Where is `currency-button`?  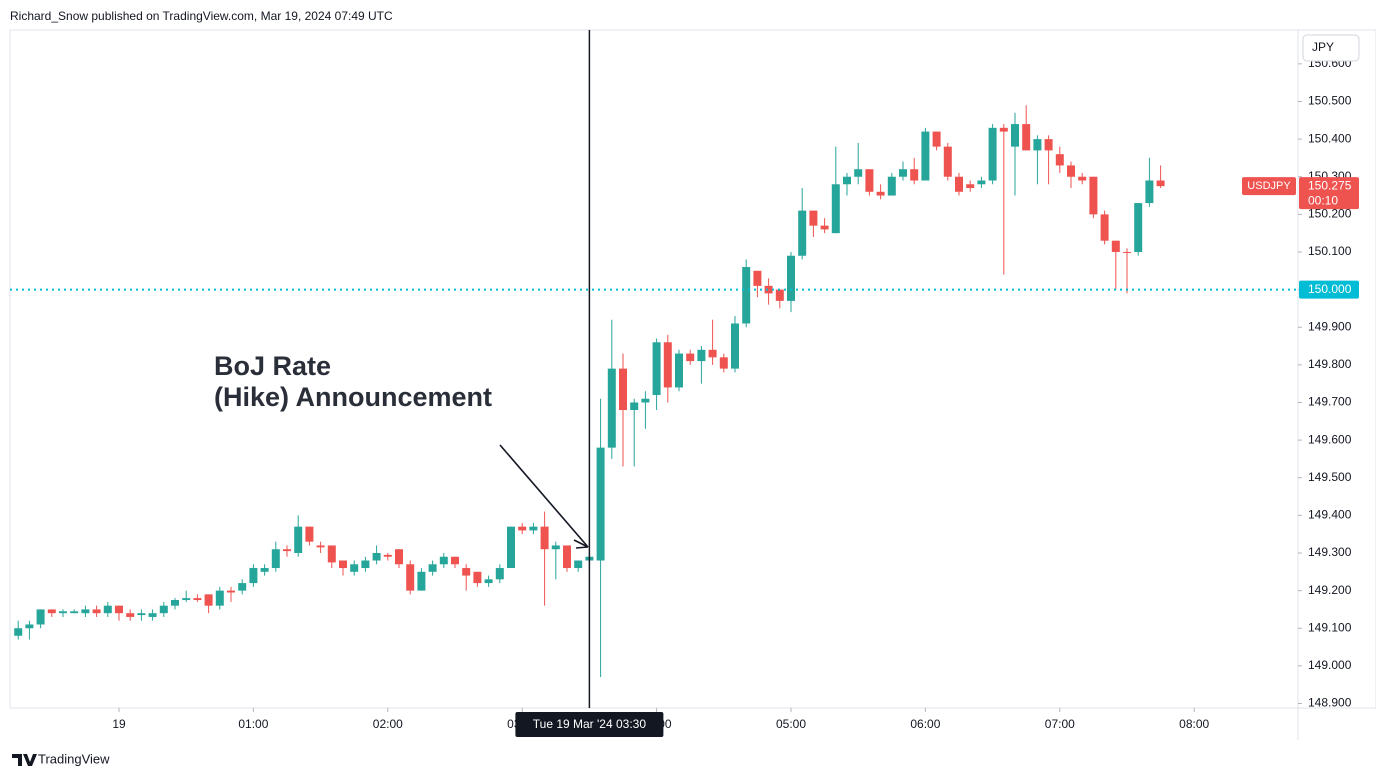 currency-button is located at coordinates (1331, 48).